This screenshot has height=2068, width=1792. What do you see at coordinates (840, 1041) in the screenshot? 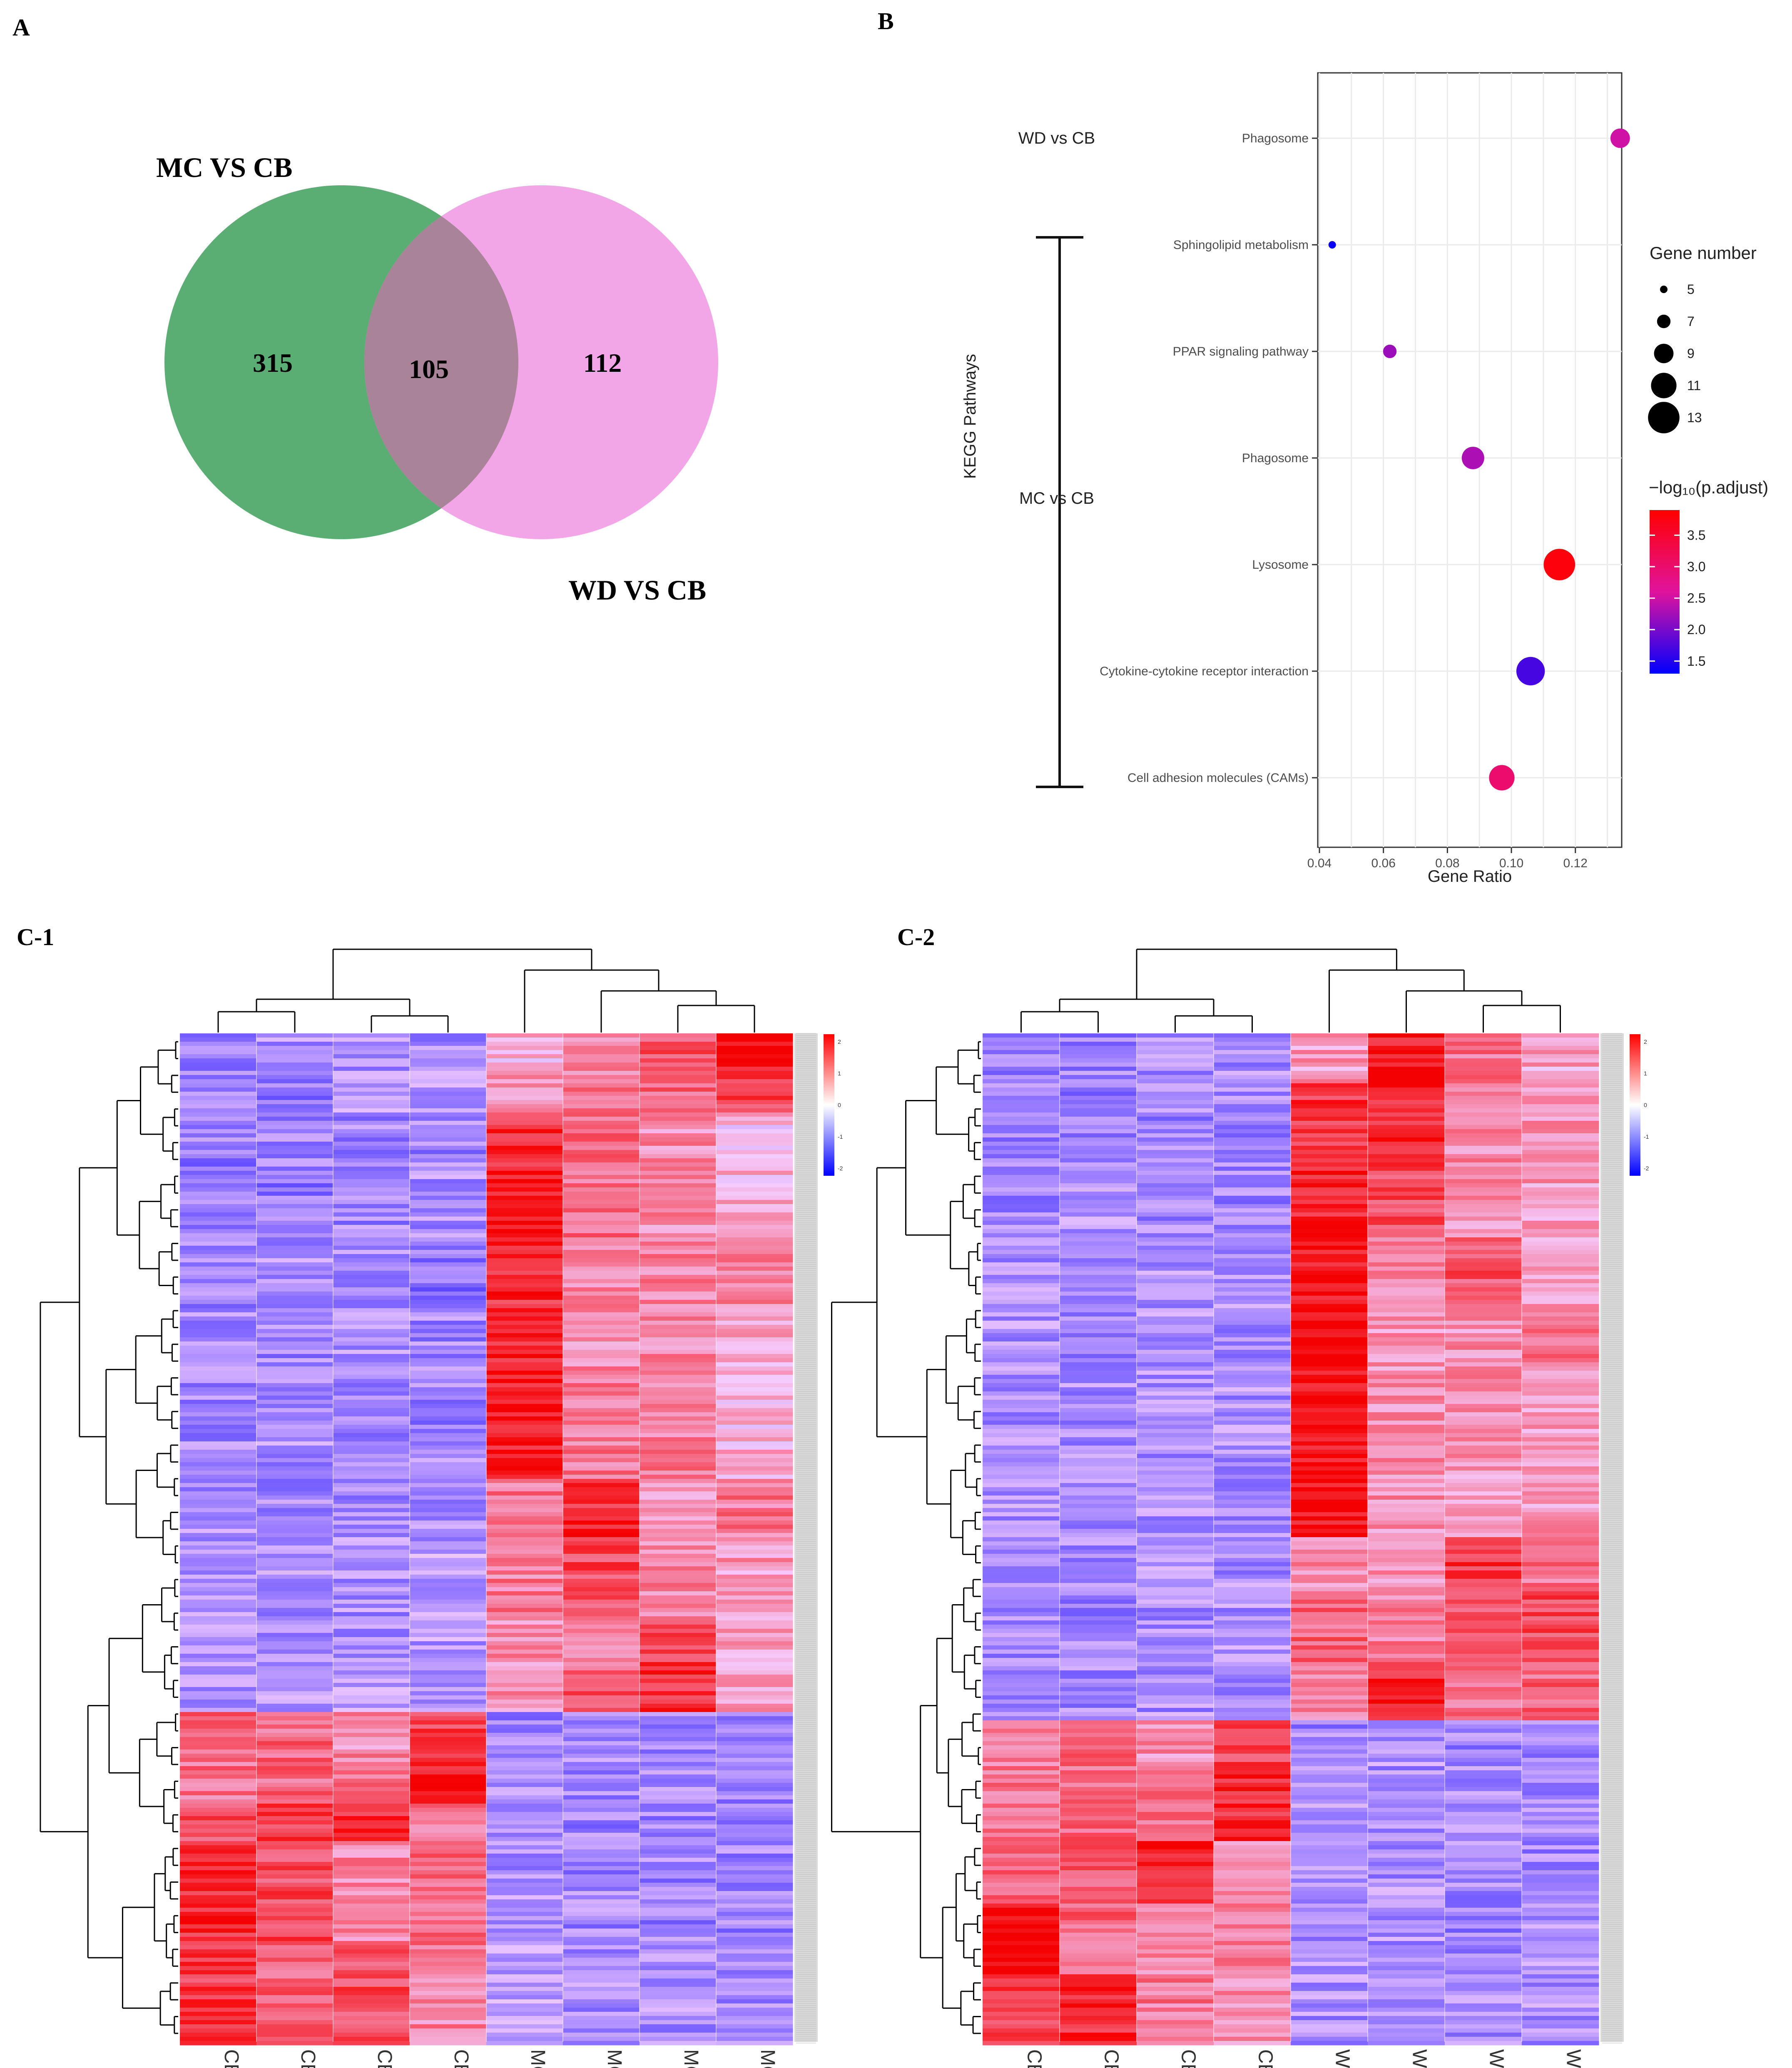
I see `heatmap-scale-label: 2` at bounding box center [840, 1041].